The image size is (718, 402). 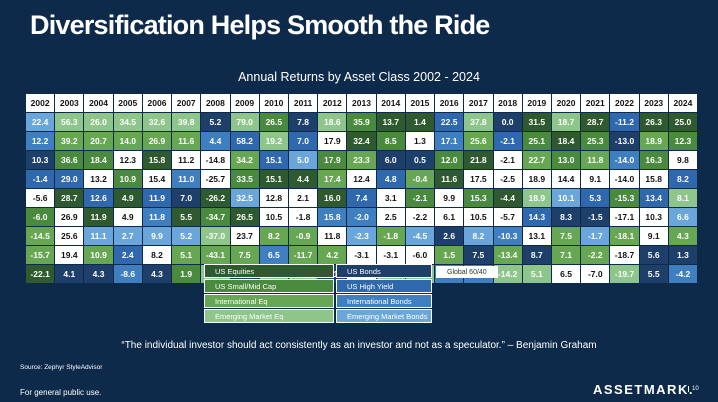 I want to click on return-cell: 32.6, so click(x=157, y=122).